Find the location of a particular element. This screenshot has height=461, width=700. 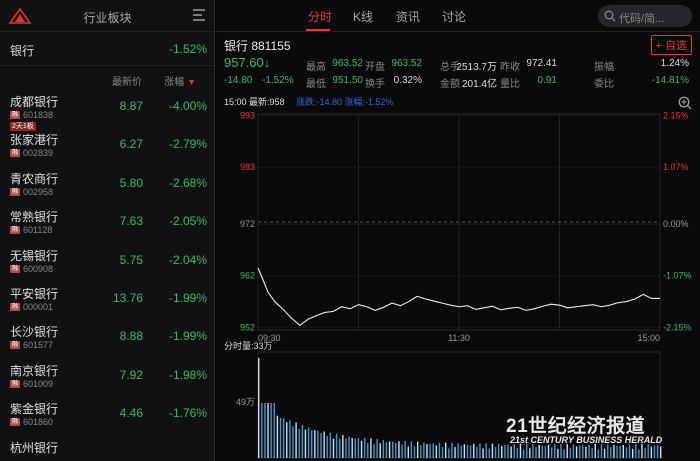

tab-kline: K线 is located at coordinates (363, 17).